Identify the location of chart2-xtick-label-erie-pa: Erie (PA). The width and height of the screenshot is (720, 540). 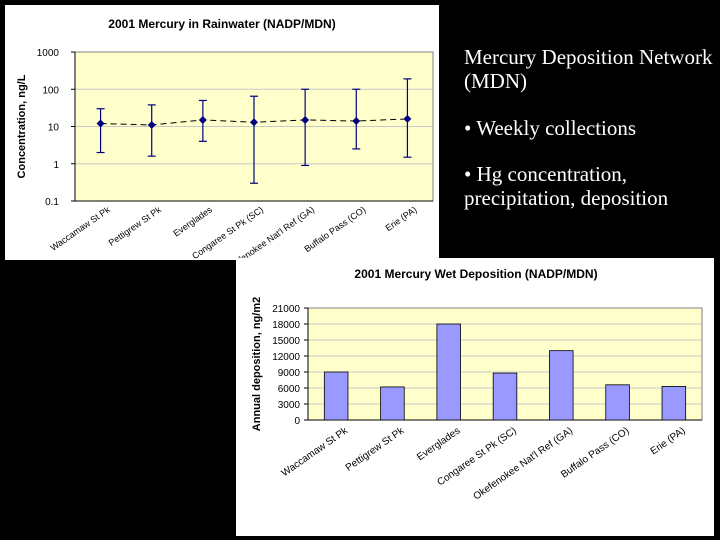
(668, 441).